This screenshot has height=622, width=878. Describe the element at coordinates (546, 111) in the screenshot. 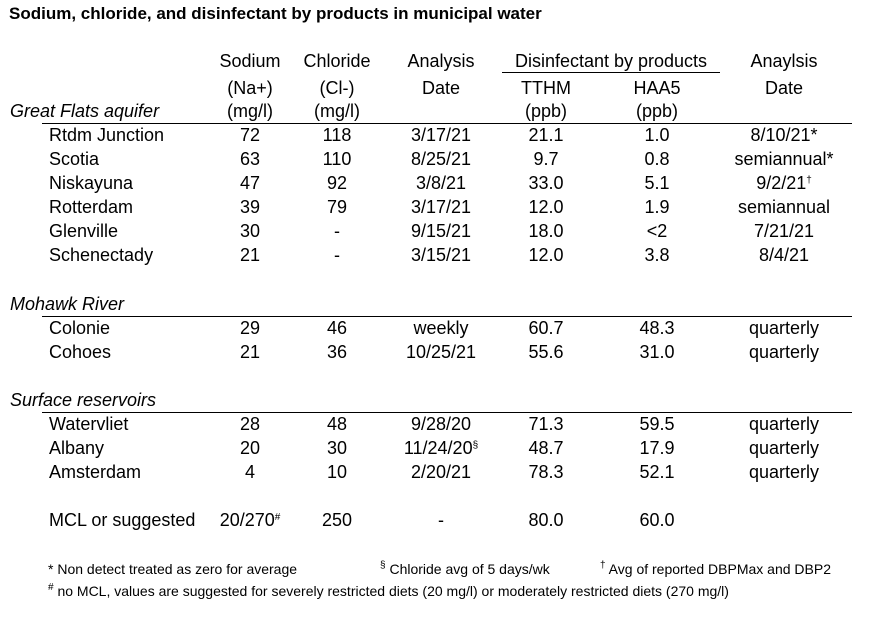

I see `header-tthm: (ppb)` at that location.